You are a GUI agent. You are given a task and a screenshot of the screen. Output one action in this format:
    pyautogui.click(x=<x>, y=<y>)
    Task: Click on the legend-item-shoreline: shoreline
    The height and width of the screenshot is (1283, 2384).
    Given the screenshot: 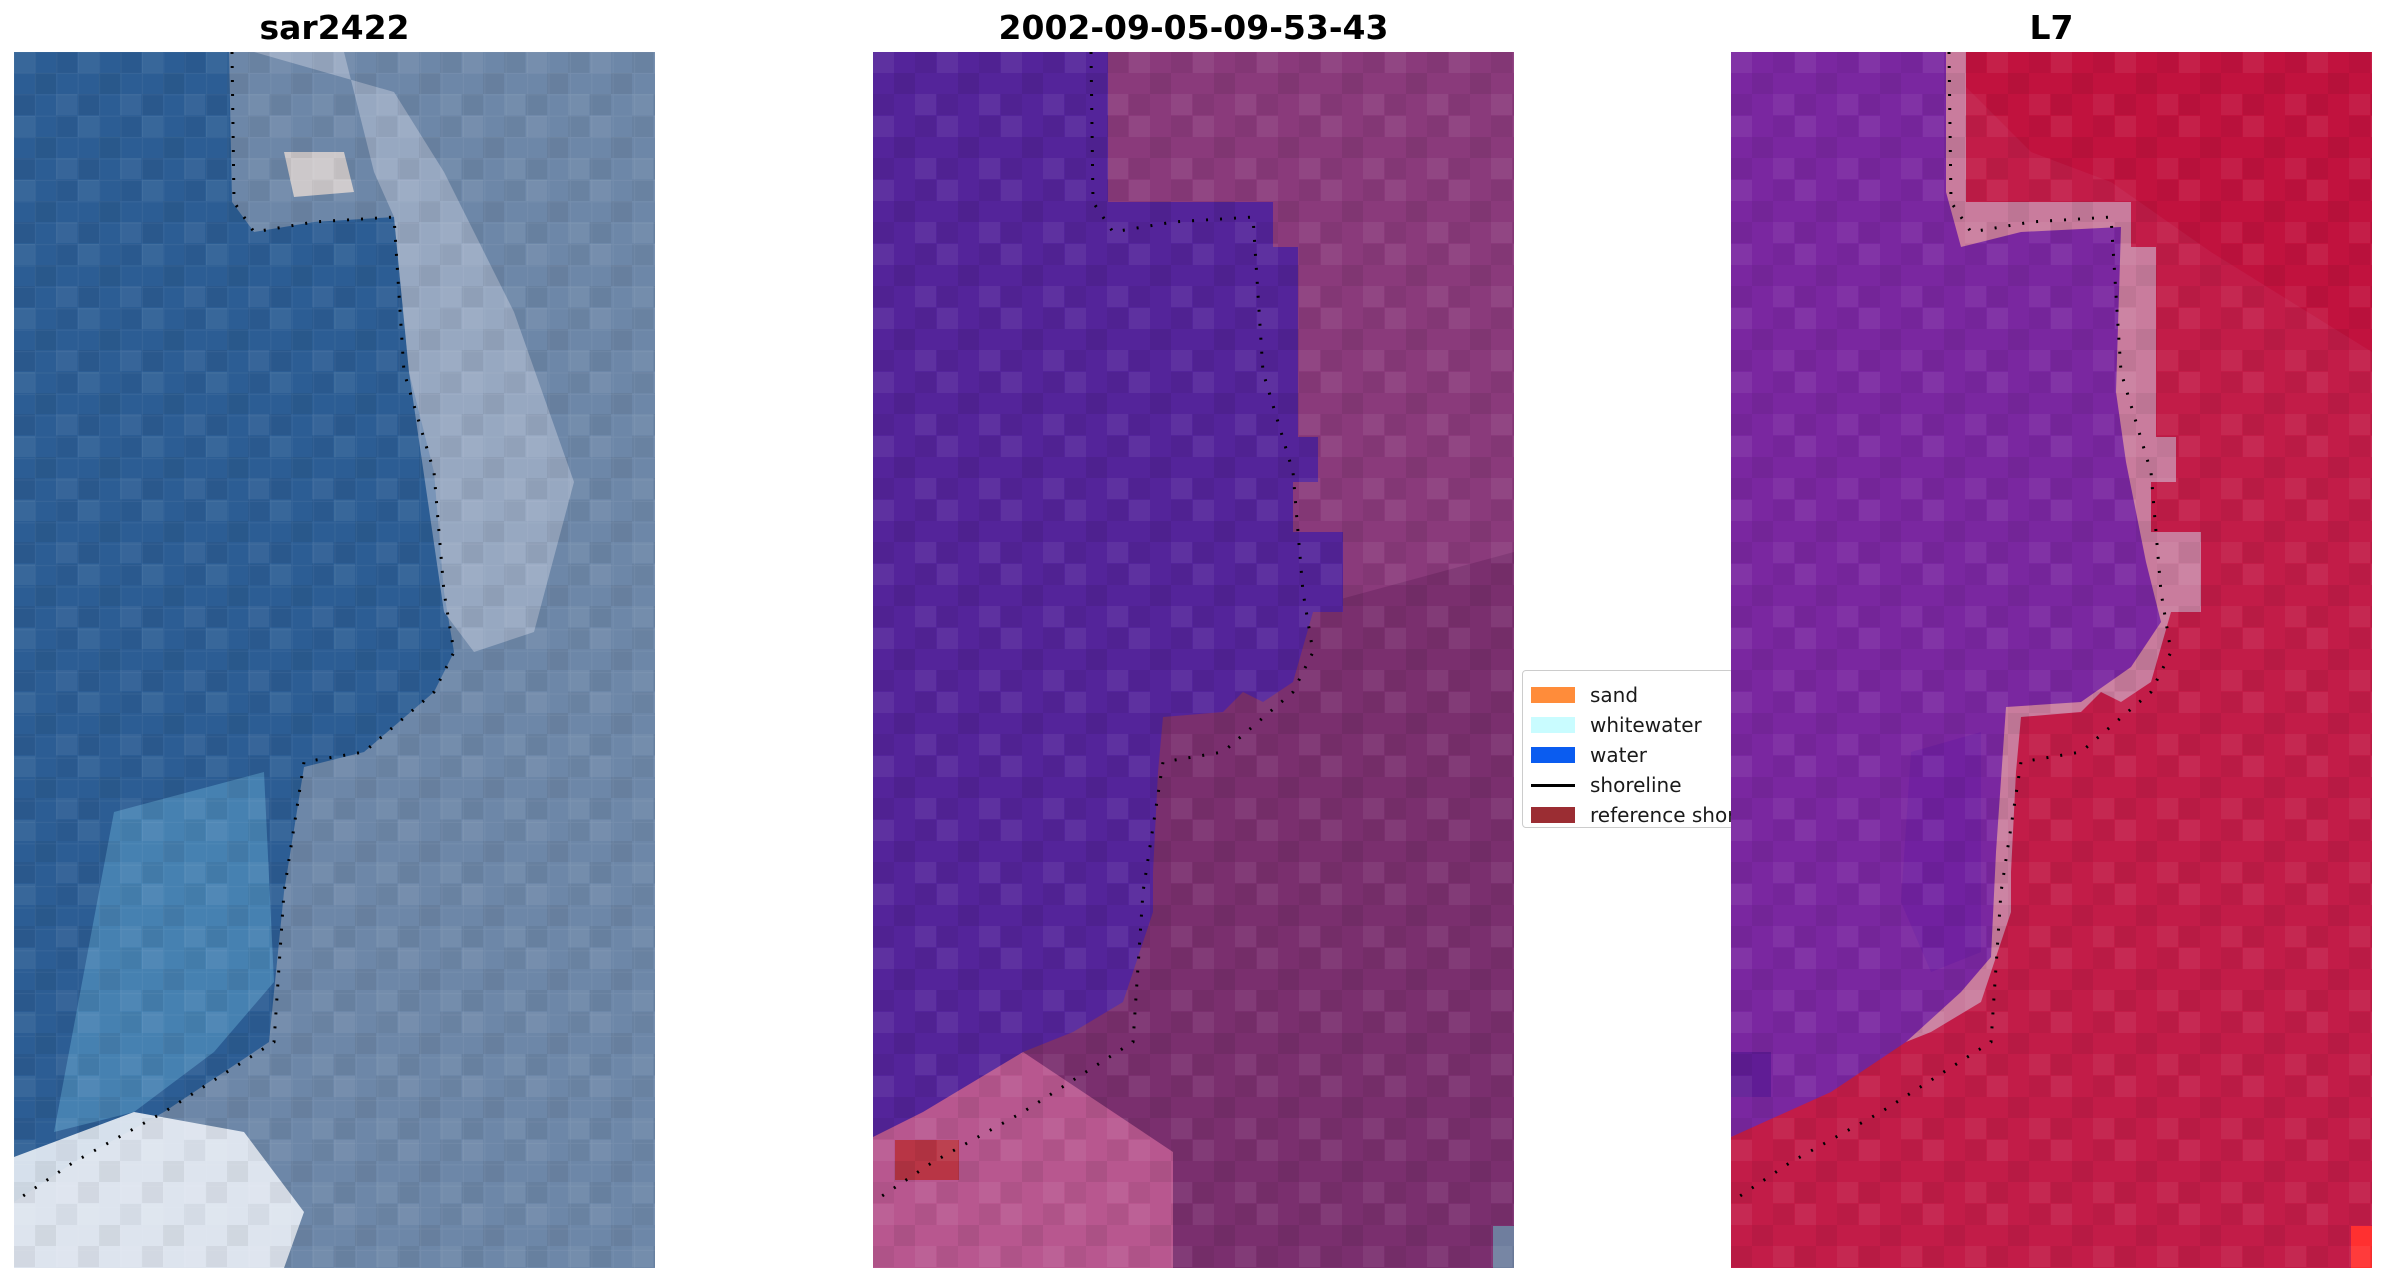 What is the action you would take?
    pyautogui.click(x=1632, y=785)
    